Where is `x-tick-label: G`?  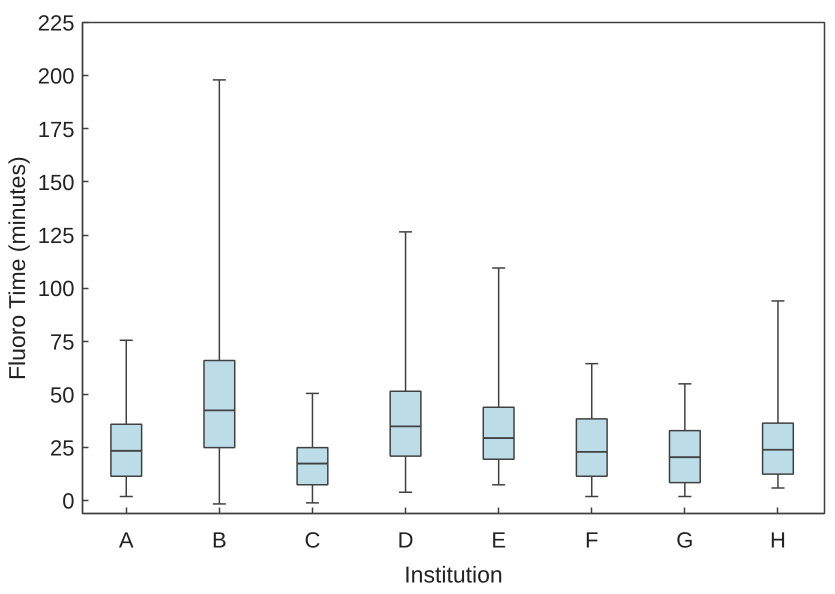
x-tick-label: G is located at coordinates (685, 540).